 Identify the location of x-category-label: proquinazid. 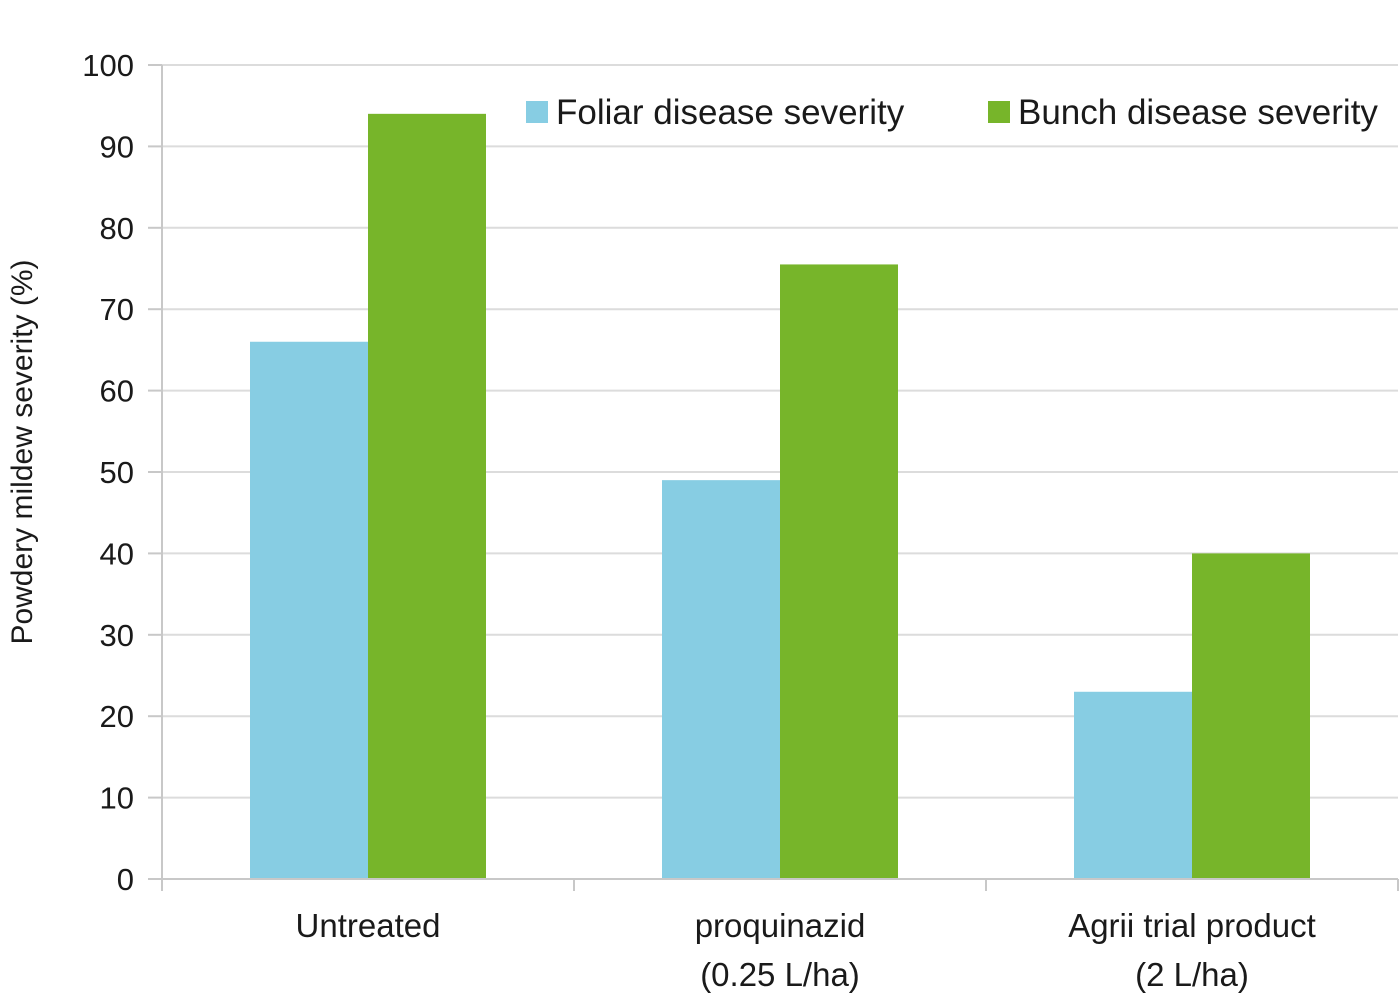
(780, 925).